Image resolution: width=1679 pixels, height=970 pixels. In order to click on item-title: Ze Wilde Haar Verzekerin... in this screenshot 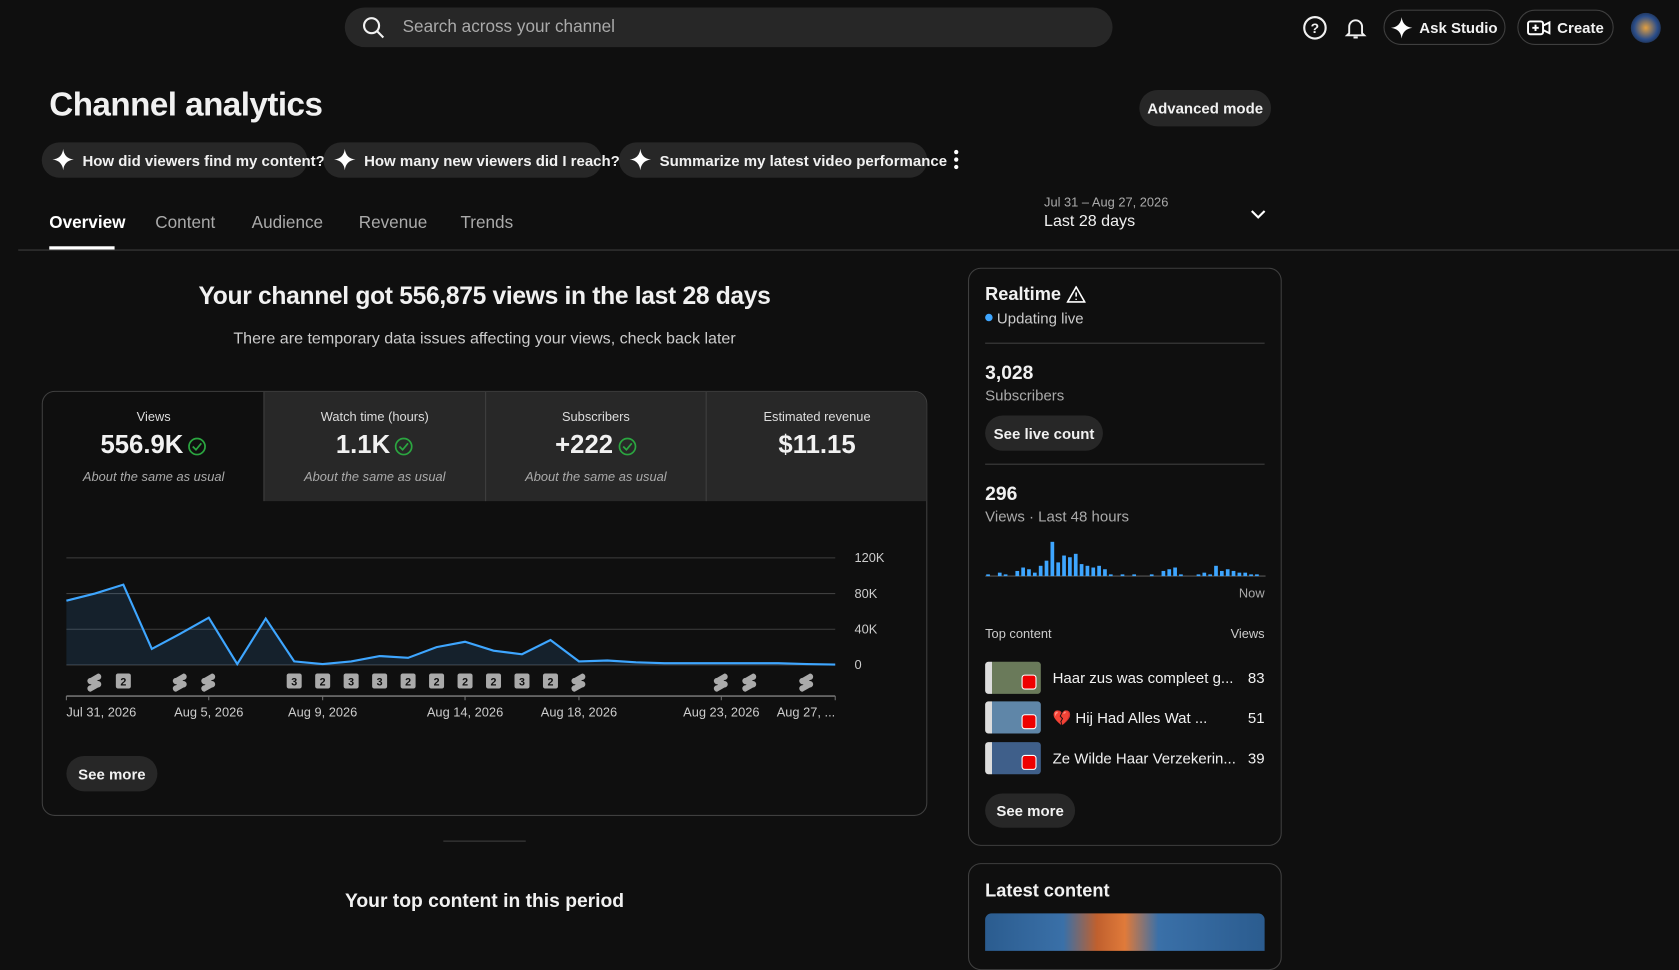, I will do `click(1144, 758)`.